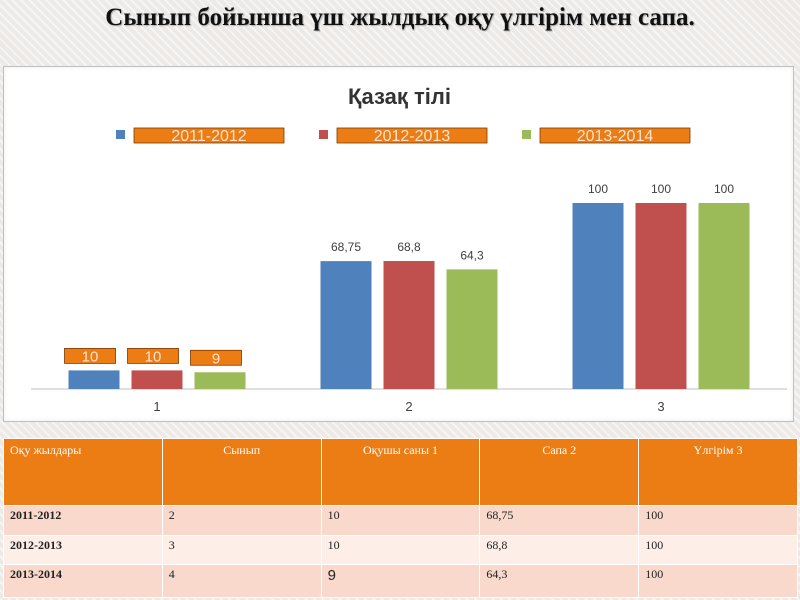 The image size is (800, 600). Describe the element at coordinates (241, 520) in the screenshot. I see `table-cell: 2` at that location.